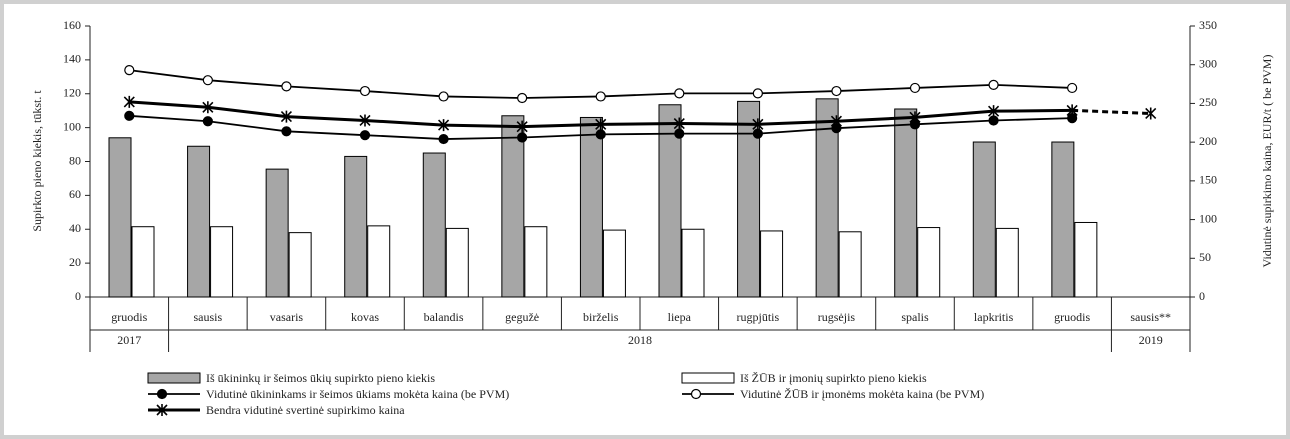 This screenshot has height=439, width=1290. I want to click on legend-label: Bendra vidutinė svertinė supirkimo kaina, so click(305, 410).